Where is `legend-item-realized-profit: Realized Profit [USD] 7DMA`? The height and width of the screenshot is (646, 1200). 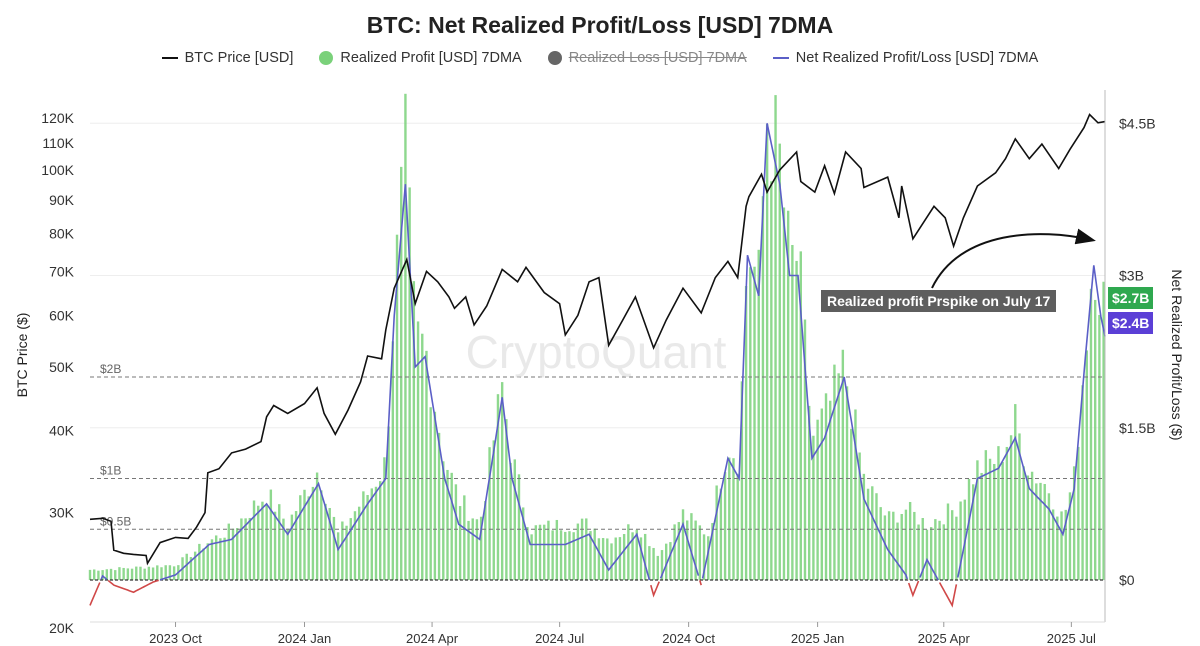 legend-item-realized-profit: Realized Profit [USD] 7DMA is located at coordinates (420, 58).